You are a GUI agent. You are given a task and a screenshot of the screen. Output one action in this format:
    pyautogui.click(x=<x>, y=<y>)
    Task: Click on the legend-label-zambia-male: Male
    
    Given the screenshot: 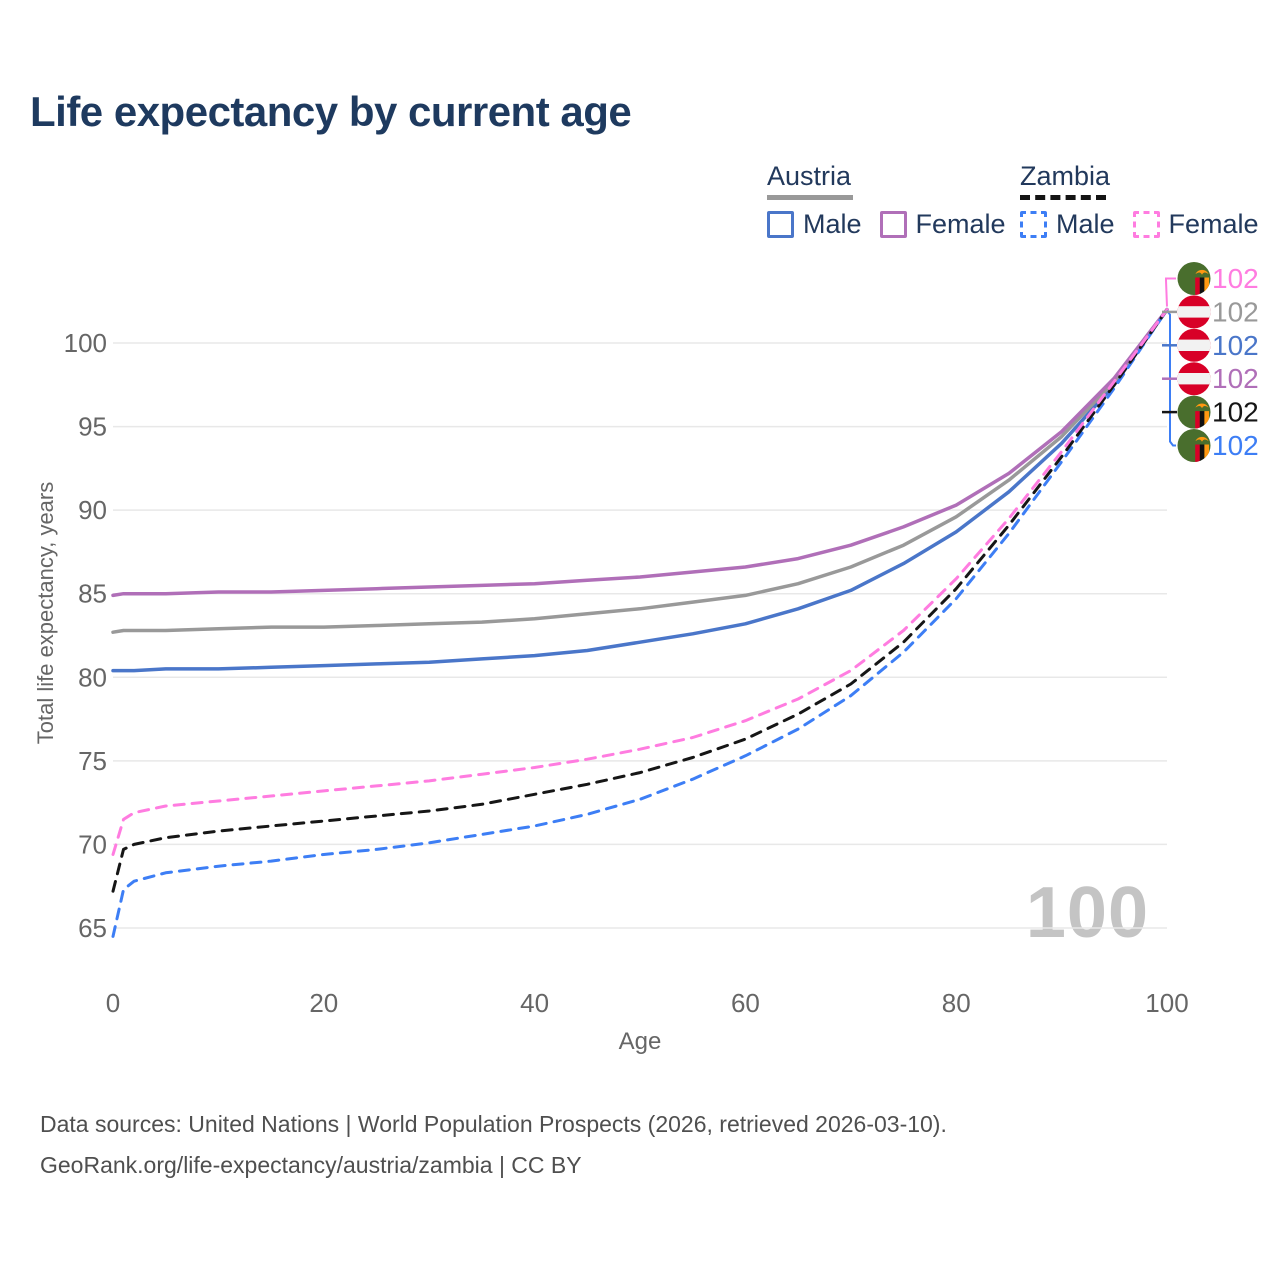 What is the action you would take?
    pyautogui.click(x=1085, y=224)
    